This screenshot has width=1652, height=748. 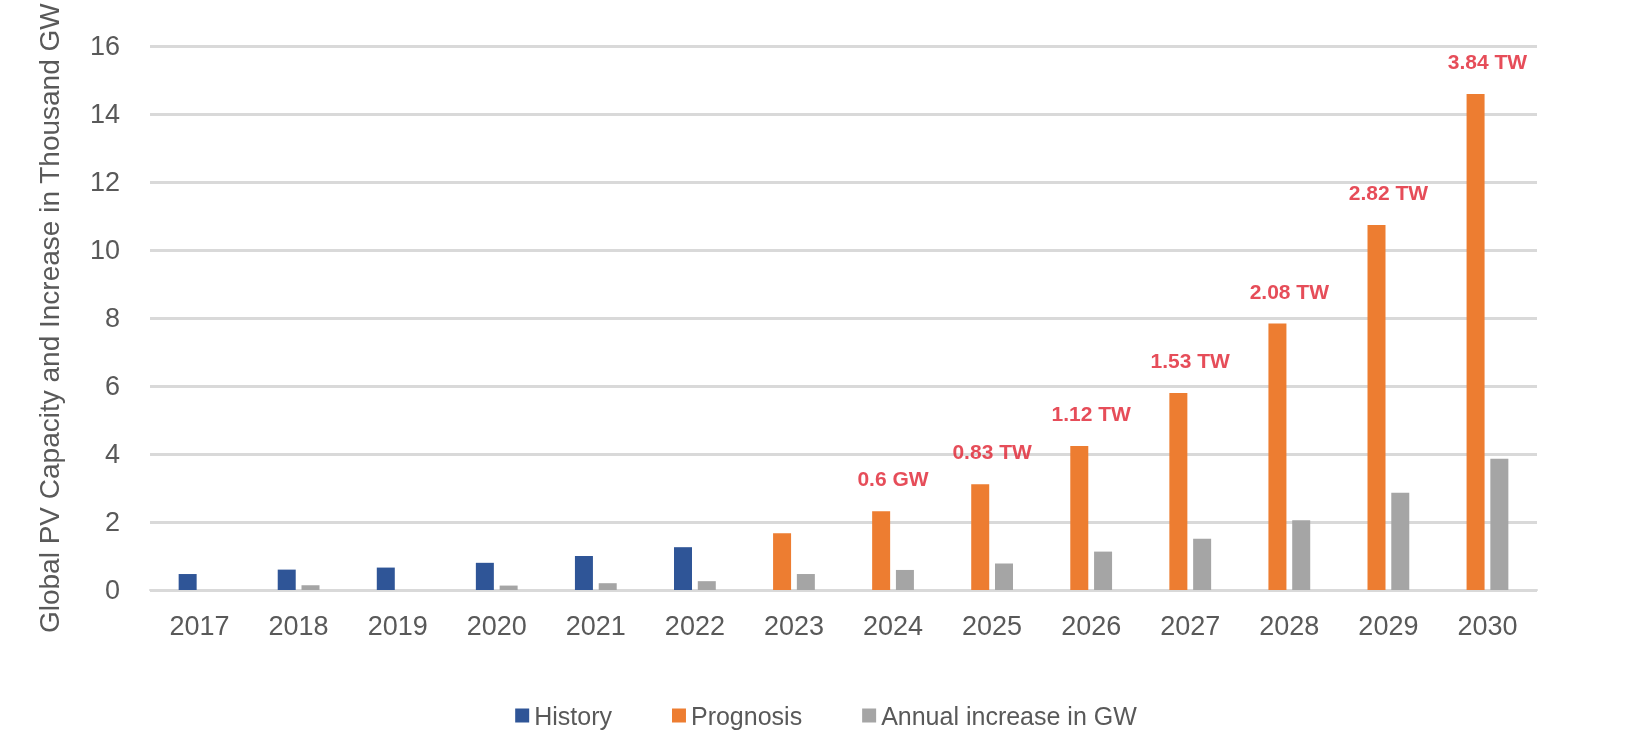 I want to click on y-tick-label: 12, so click(x=104, y=182).